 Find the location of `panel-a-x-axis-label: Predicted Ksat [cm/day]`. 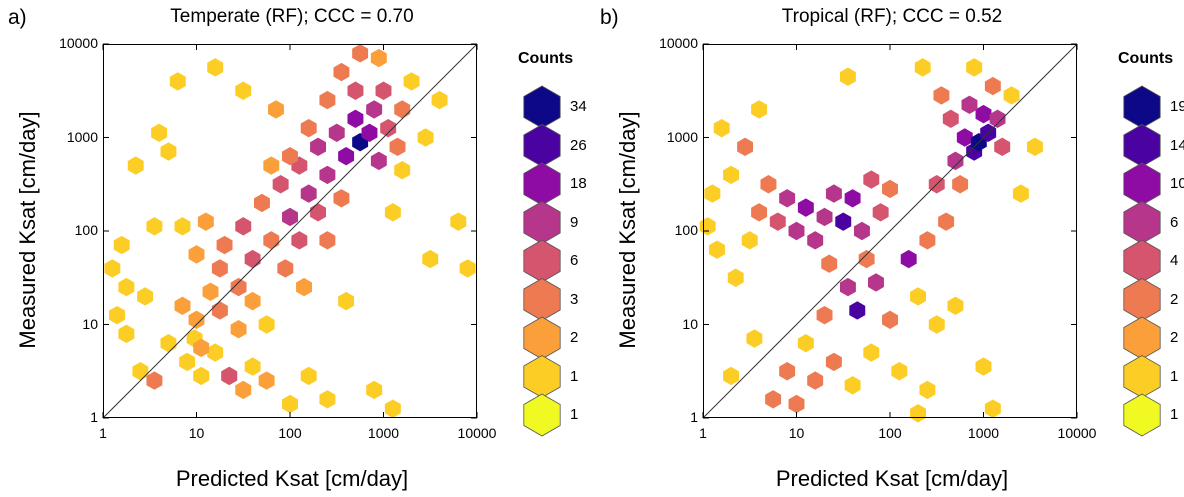

panel-a-x-axis-label: Predicted Ksat [cm/day] is located at coordinates (292, 478).